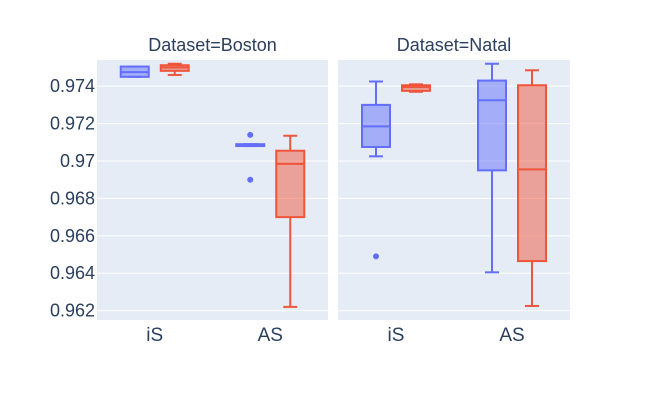  Describe the element at coordinates (72, 236) in the screenshot. I see `y-tick-label: 0.966` at that location.